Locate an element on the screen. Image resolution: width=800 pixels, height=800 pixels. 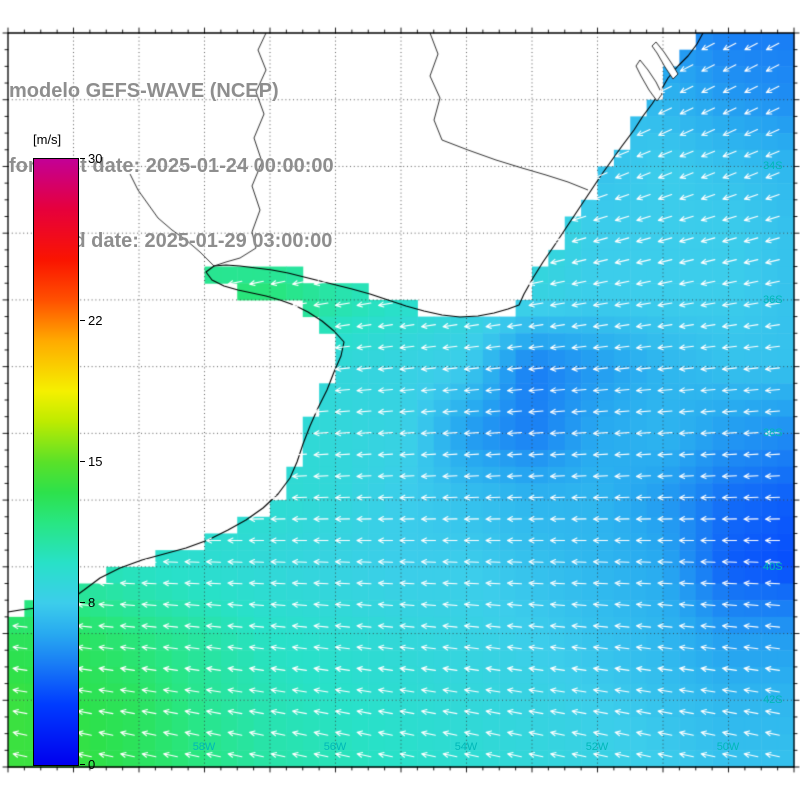
model-name: modelo GEFS-WAVE (NCEP) is located at coordinates (144, 91).